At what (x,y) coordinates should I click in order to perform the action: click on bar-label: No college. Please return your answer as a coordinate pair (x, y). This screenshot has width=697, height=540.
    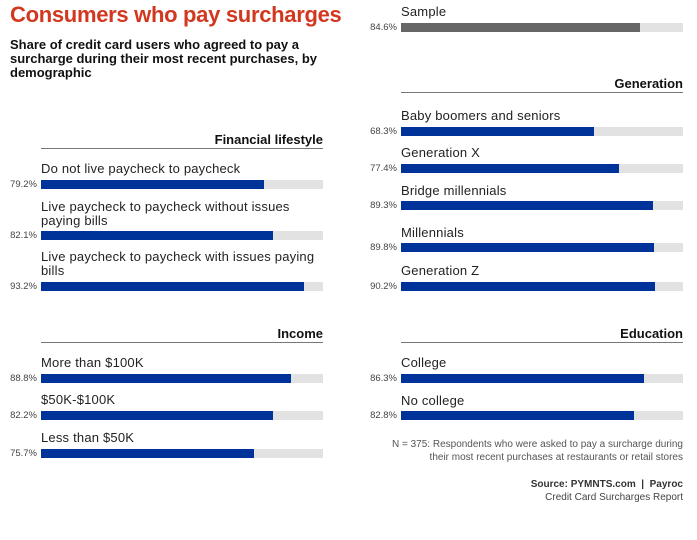
    Looking at the image, I should click on (433, 400).